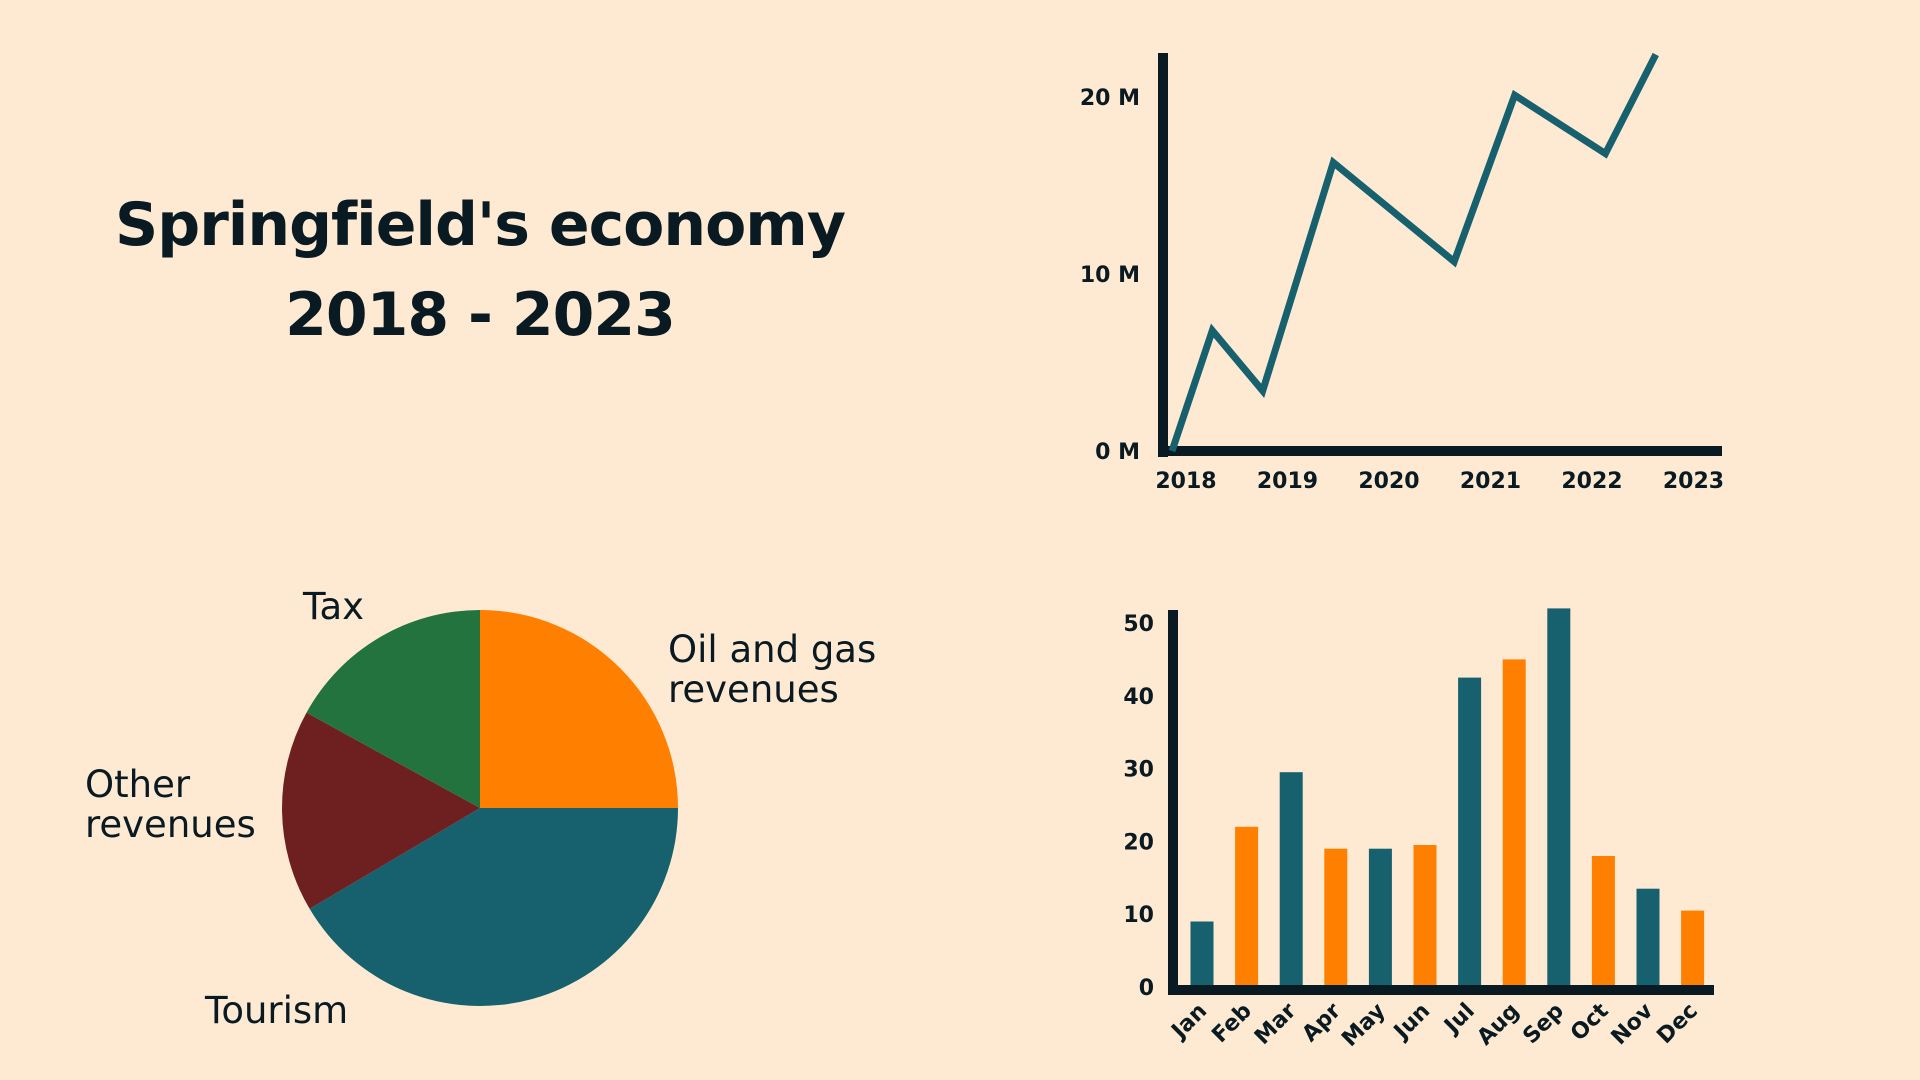  What do you see at coordinates (1117, 452) in the screenshot?
I see `line-chart-y-tick-label: 0 M` at bounding box center [1117, 452].